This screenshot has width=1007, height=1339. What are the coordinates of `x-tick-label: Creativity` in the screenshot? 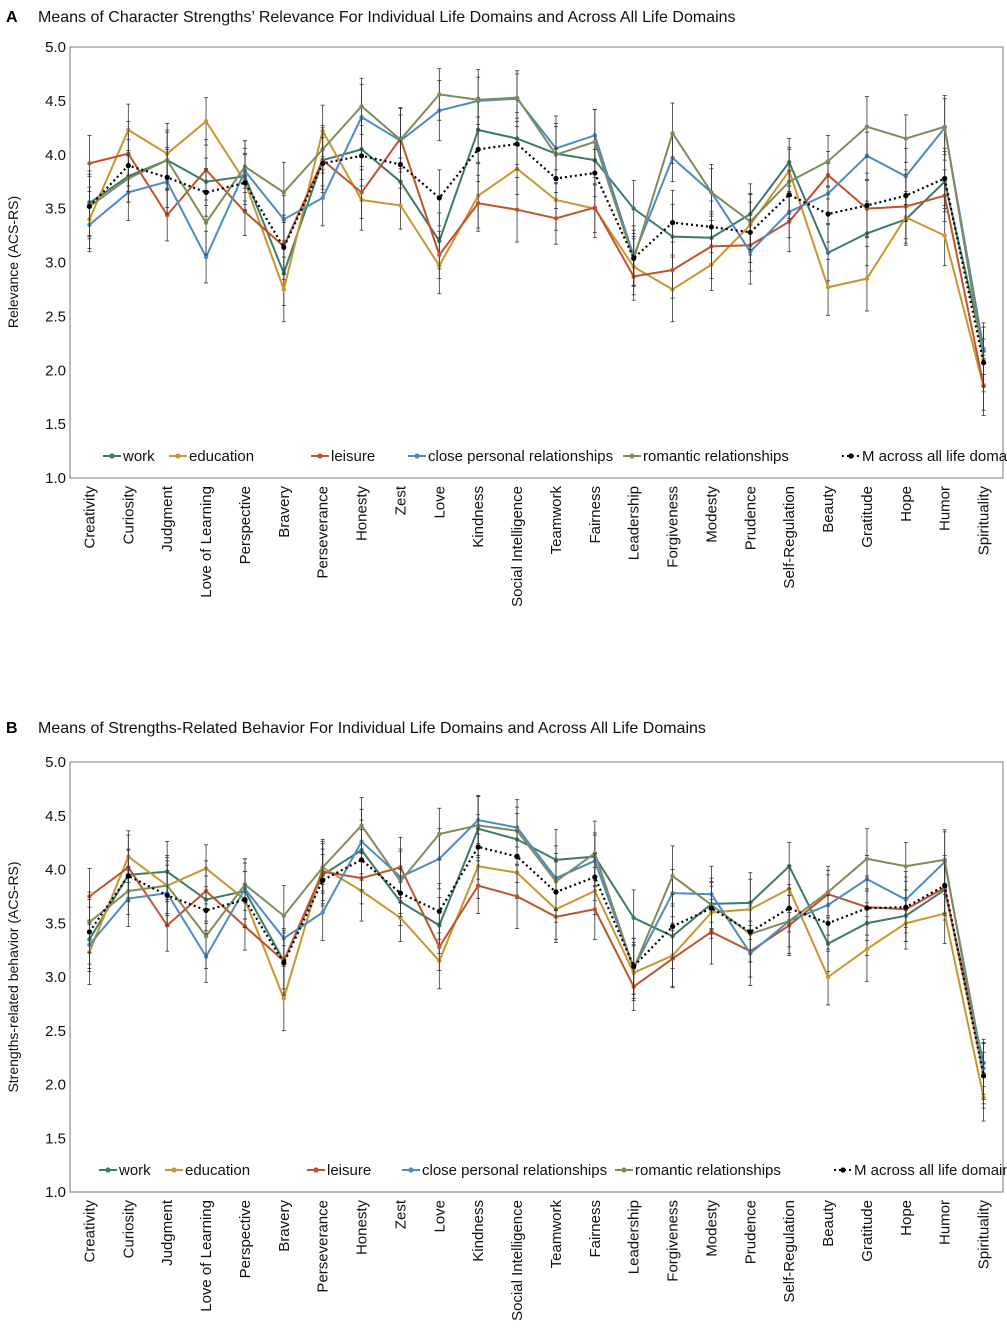 It's located at (89, 1231).